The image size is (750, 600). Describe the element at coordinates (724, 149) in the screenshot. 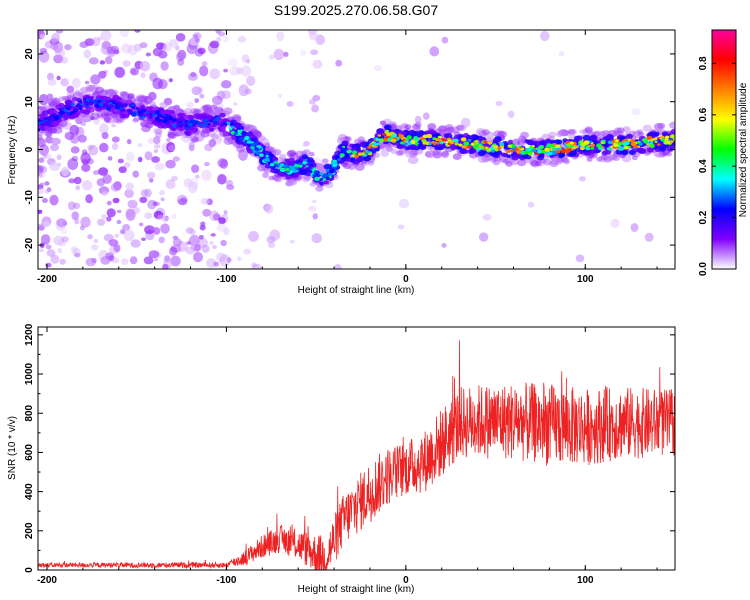

I see `colorbar-ramp` at that location.